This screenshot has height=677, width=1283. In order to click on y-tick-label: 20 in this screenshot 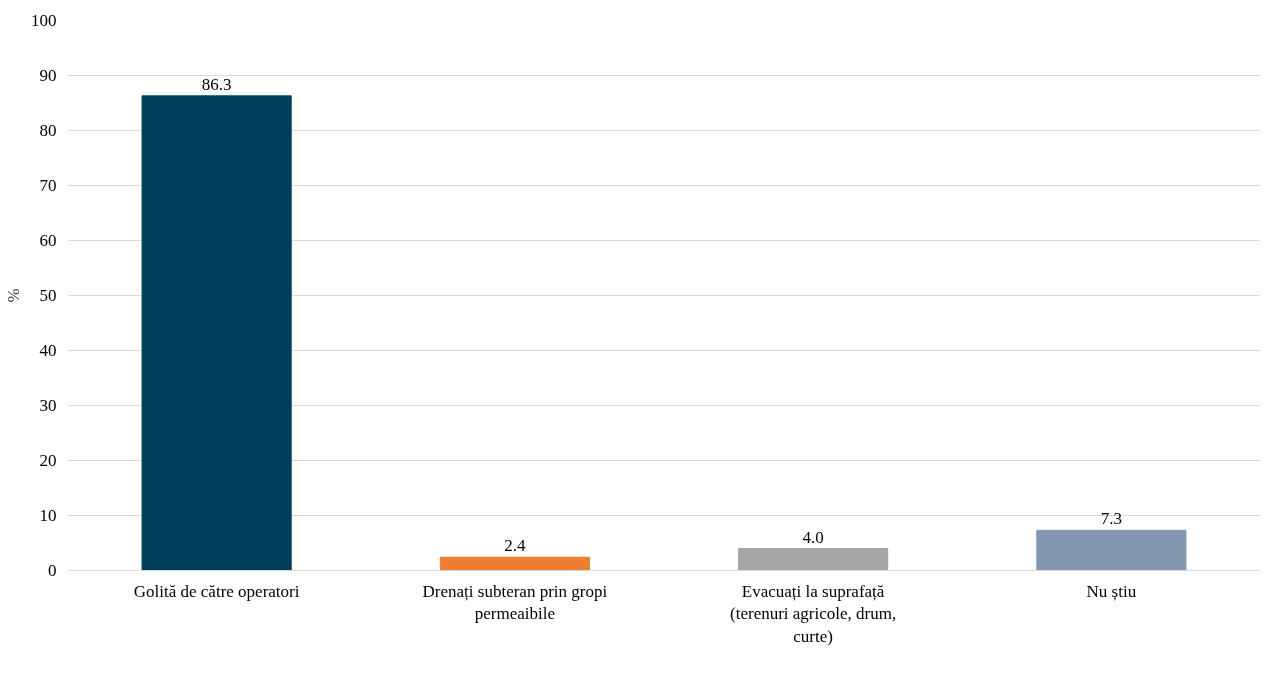, I will do `click(48, 460)`.